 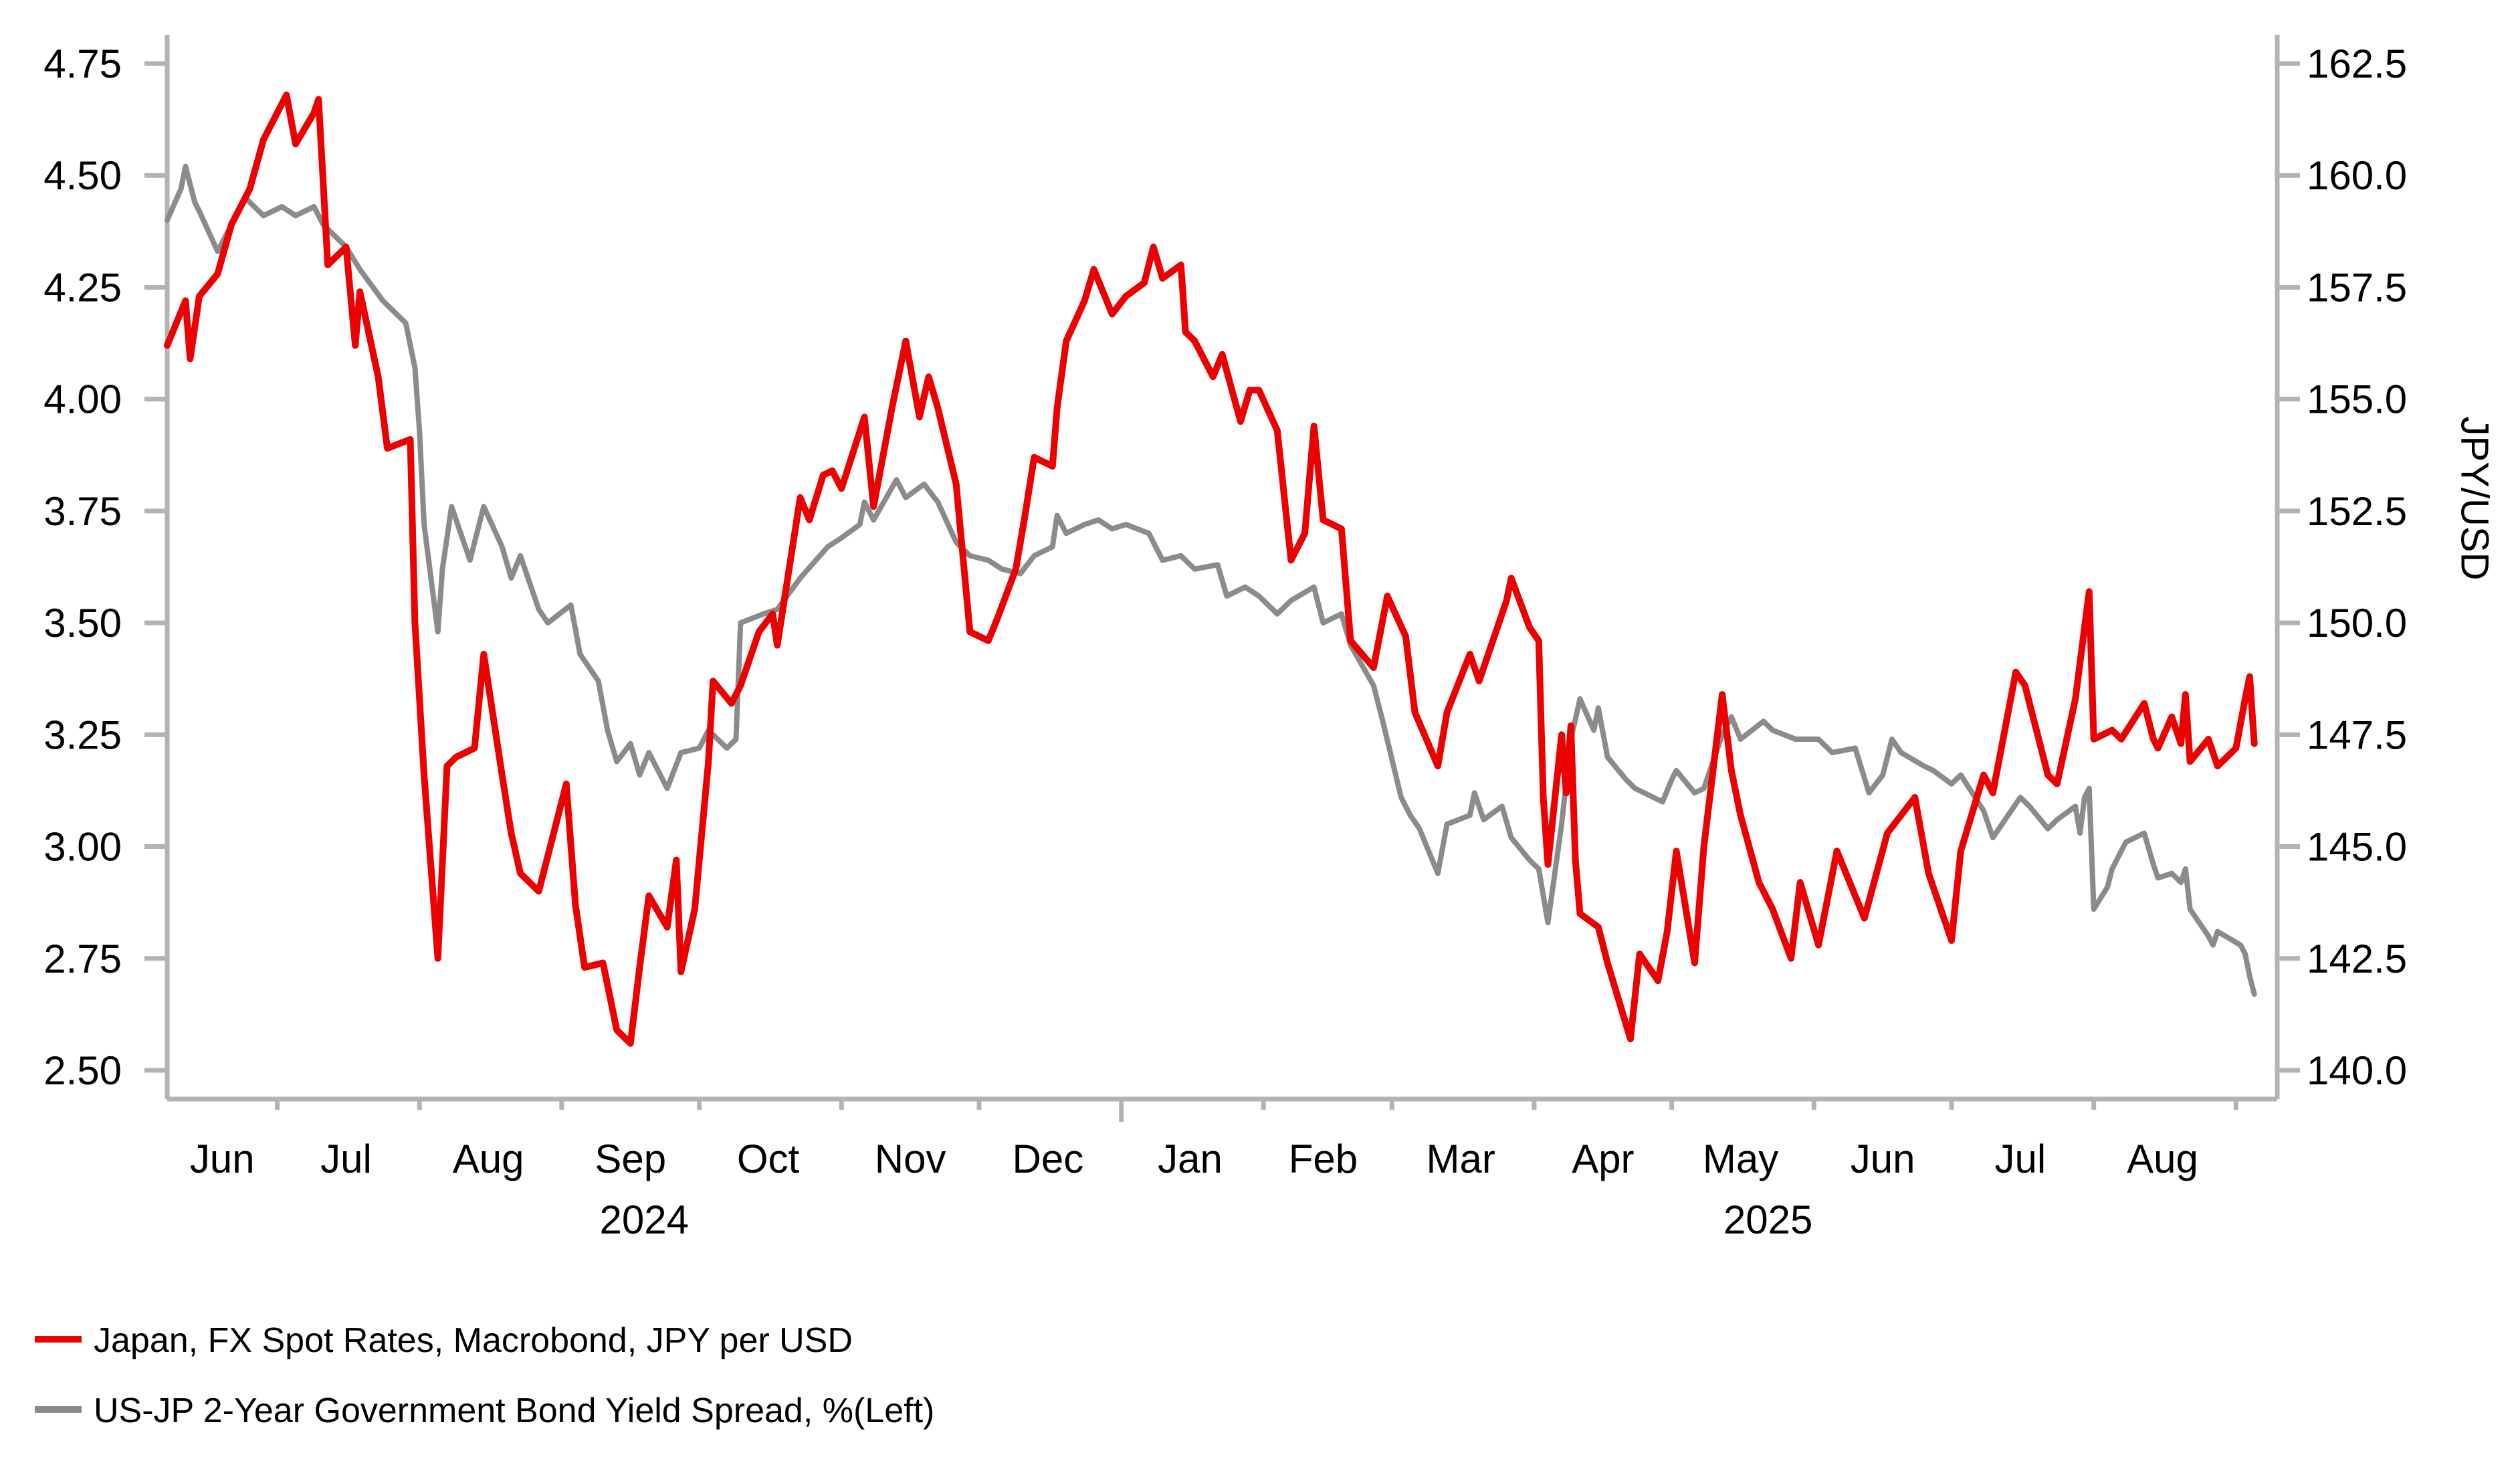 I want to click on left-axis-tick-label: 3.00, so click(x=82, y=847).